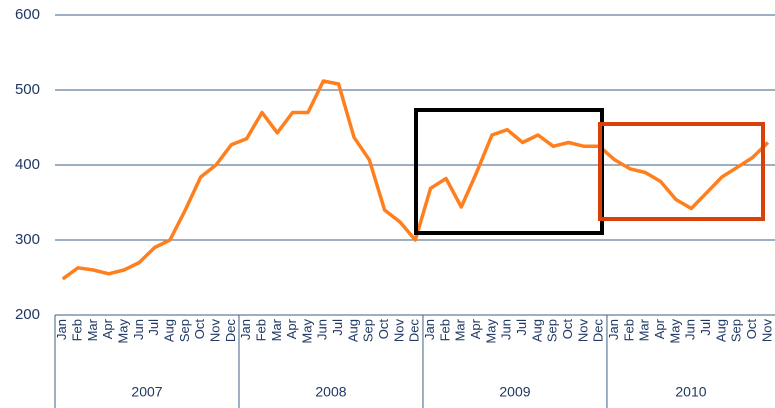 This screenshot has height=408, width=775. I want to click on y-tick-label: 400, so click(27, 164).